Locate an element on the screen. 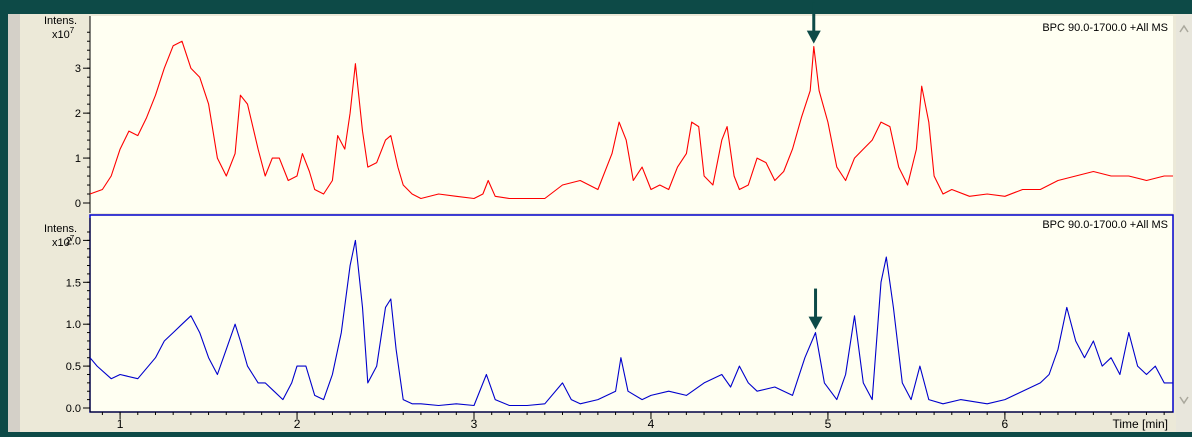 The image size is (1192, 437). top-y-tick-label: 1 is located at coordinates (78, 159).